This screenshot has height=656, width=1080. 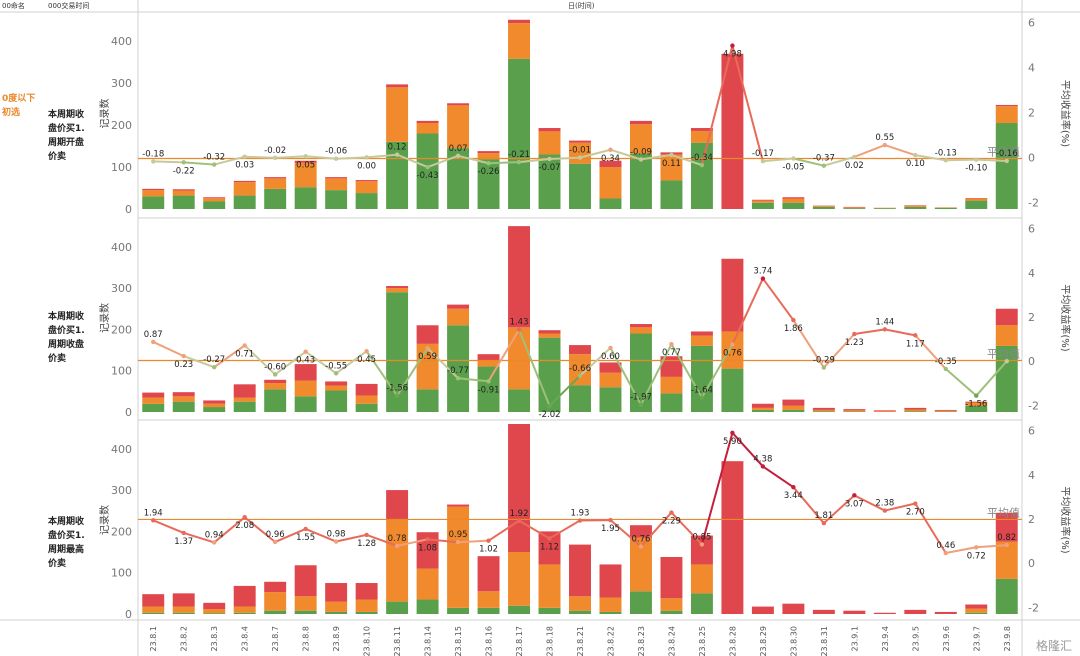 What do you see at coordinates (1031, 229) in the screenshot?
I see `y2-tick-label: 6` at bounding box center [1031, 229].